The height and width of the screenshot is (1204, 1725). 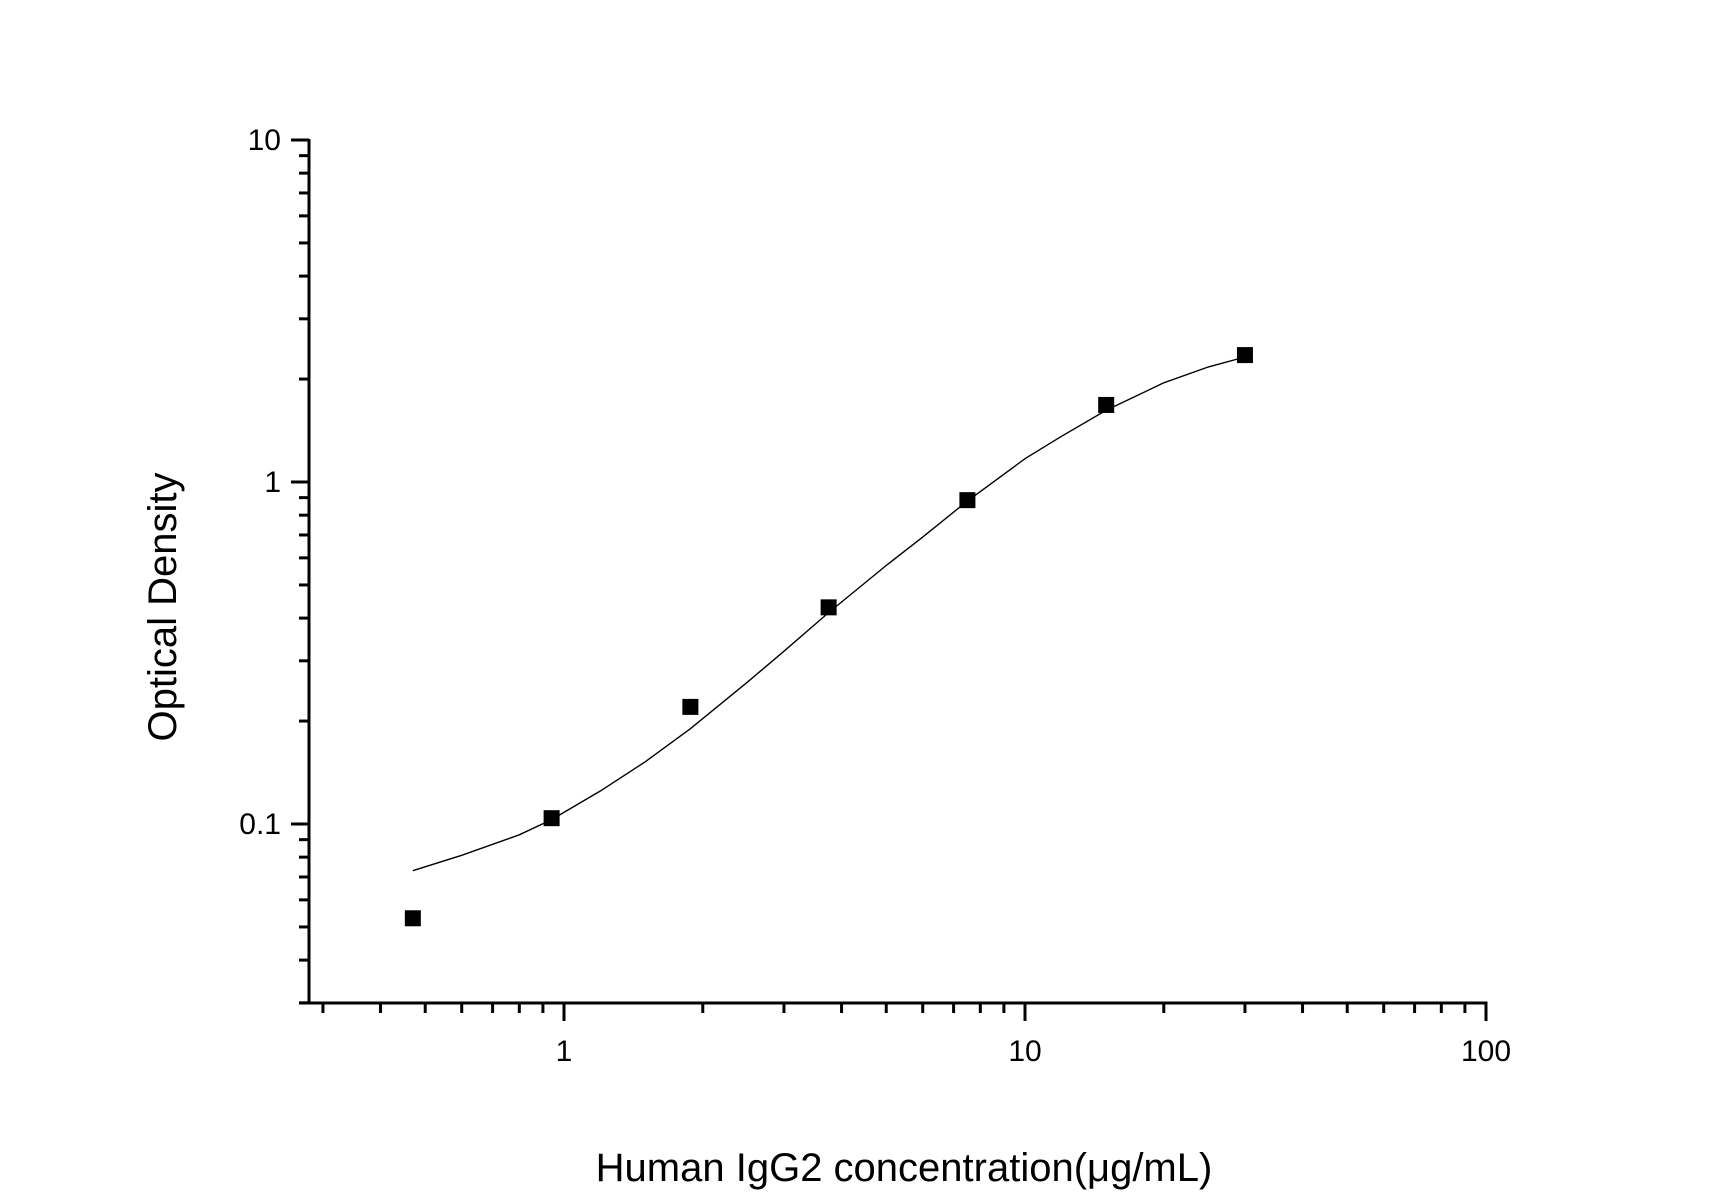 I want to click on y-tick-label: 10, so click(x=264, y=140).